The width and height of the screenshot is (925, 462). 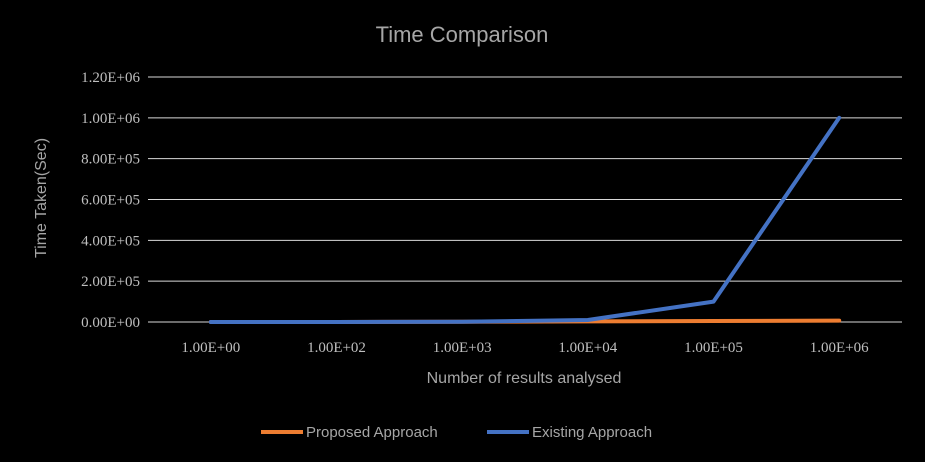 What do you see at coordinates (336, 348) in the screenshot?
I see `x-tick-label: 1.00E+02` at bounding box center [336, 348].